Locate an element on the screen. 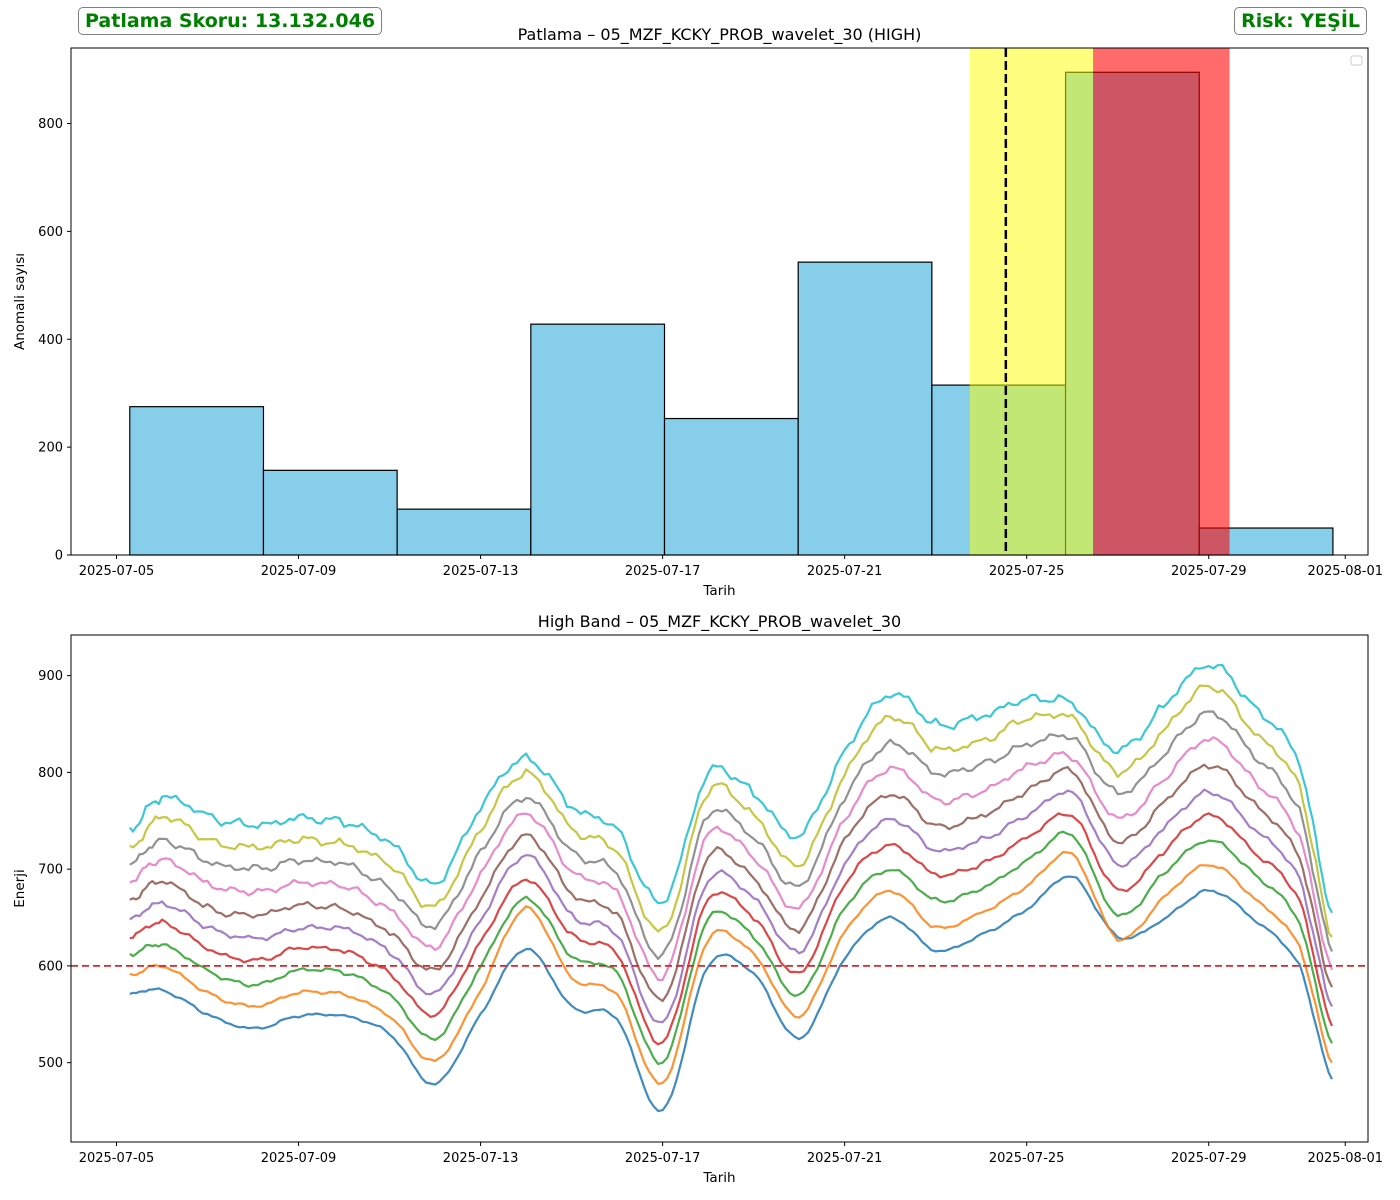 This screenshot has width=1400, height=1200. top-ytick-label: 800 is located at coordinates (50, 124).